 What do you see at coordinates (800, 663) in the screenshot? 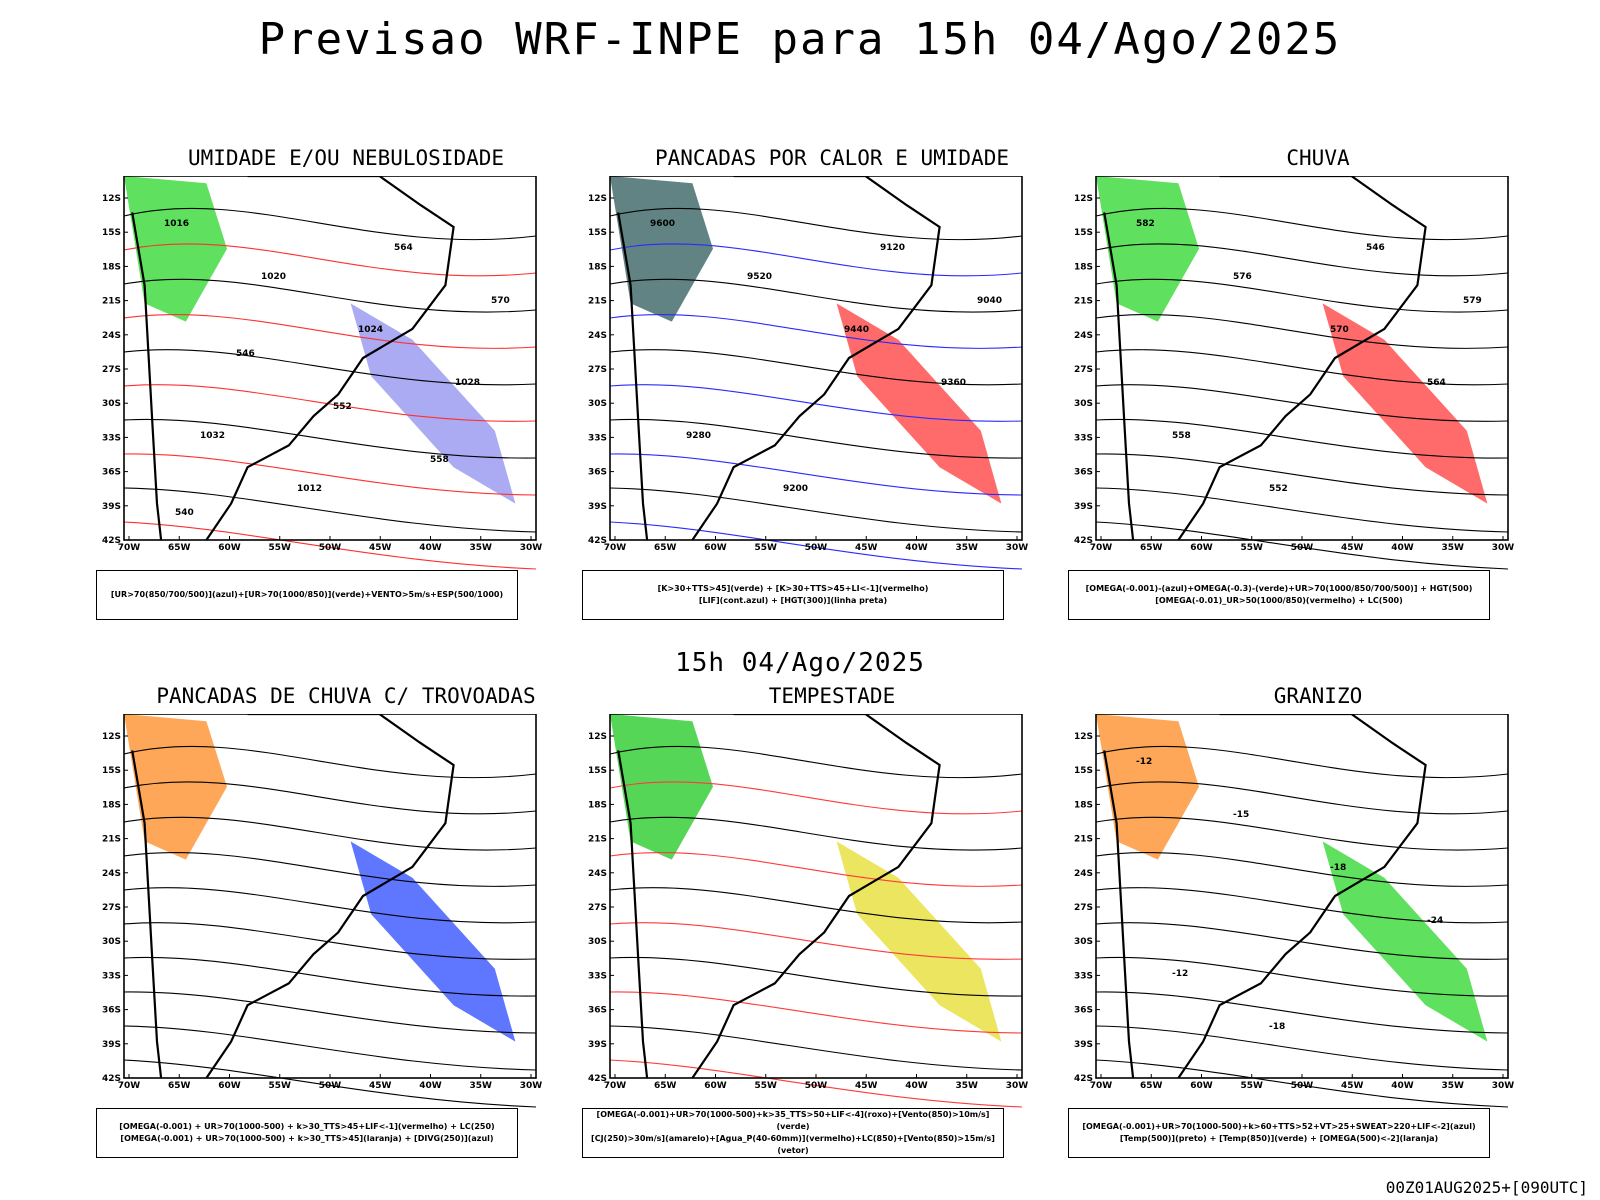
I see `mid-date: 15h 04/Ago/2025` at bounding box center [800, 663].